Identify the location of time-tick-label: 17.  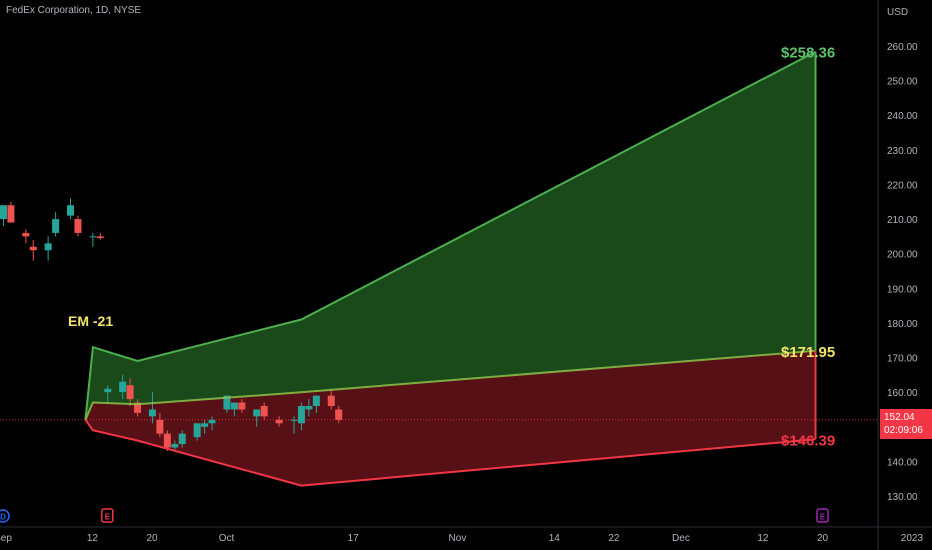
(354, 538).